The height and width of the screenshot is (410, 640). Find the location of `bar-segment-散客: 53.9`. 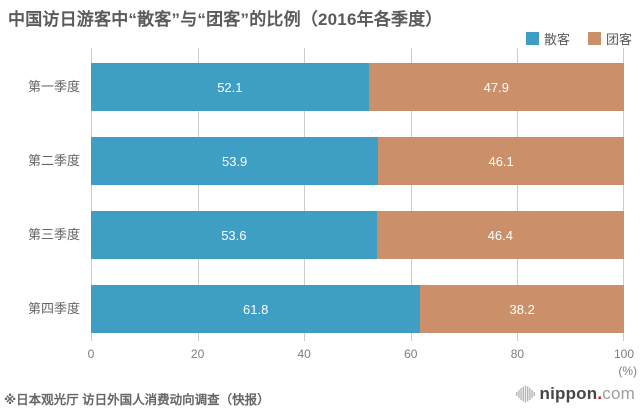

bar-segment-散客: 53.9 is located at coordinates (235, 161).